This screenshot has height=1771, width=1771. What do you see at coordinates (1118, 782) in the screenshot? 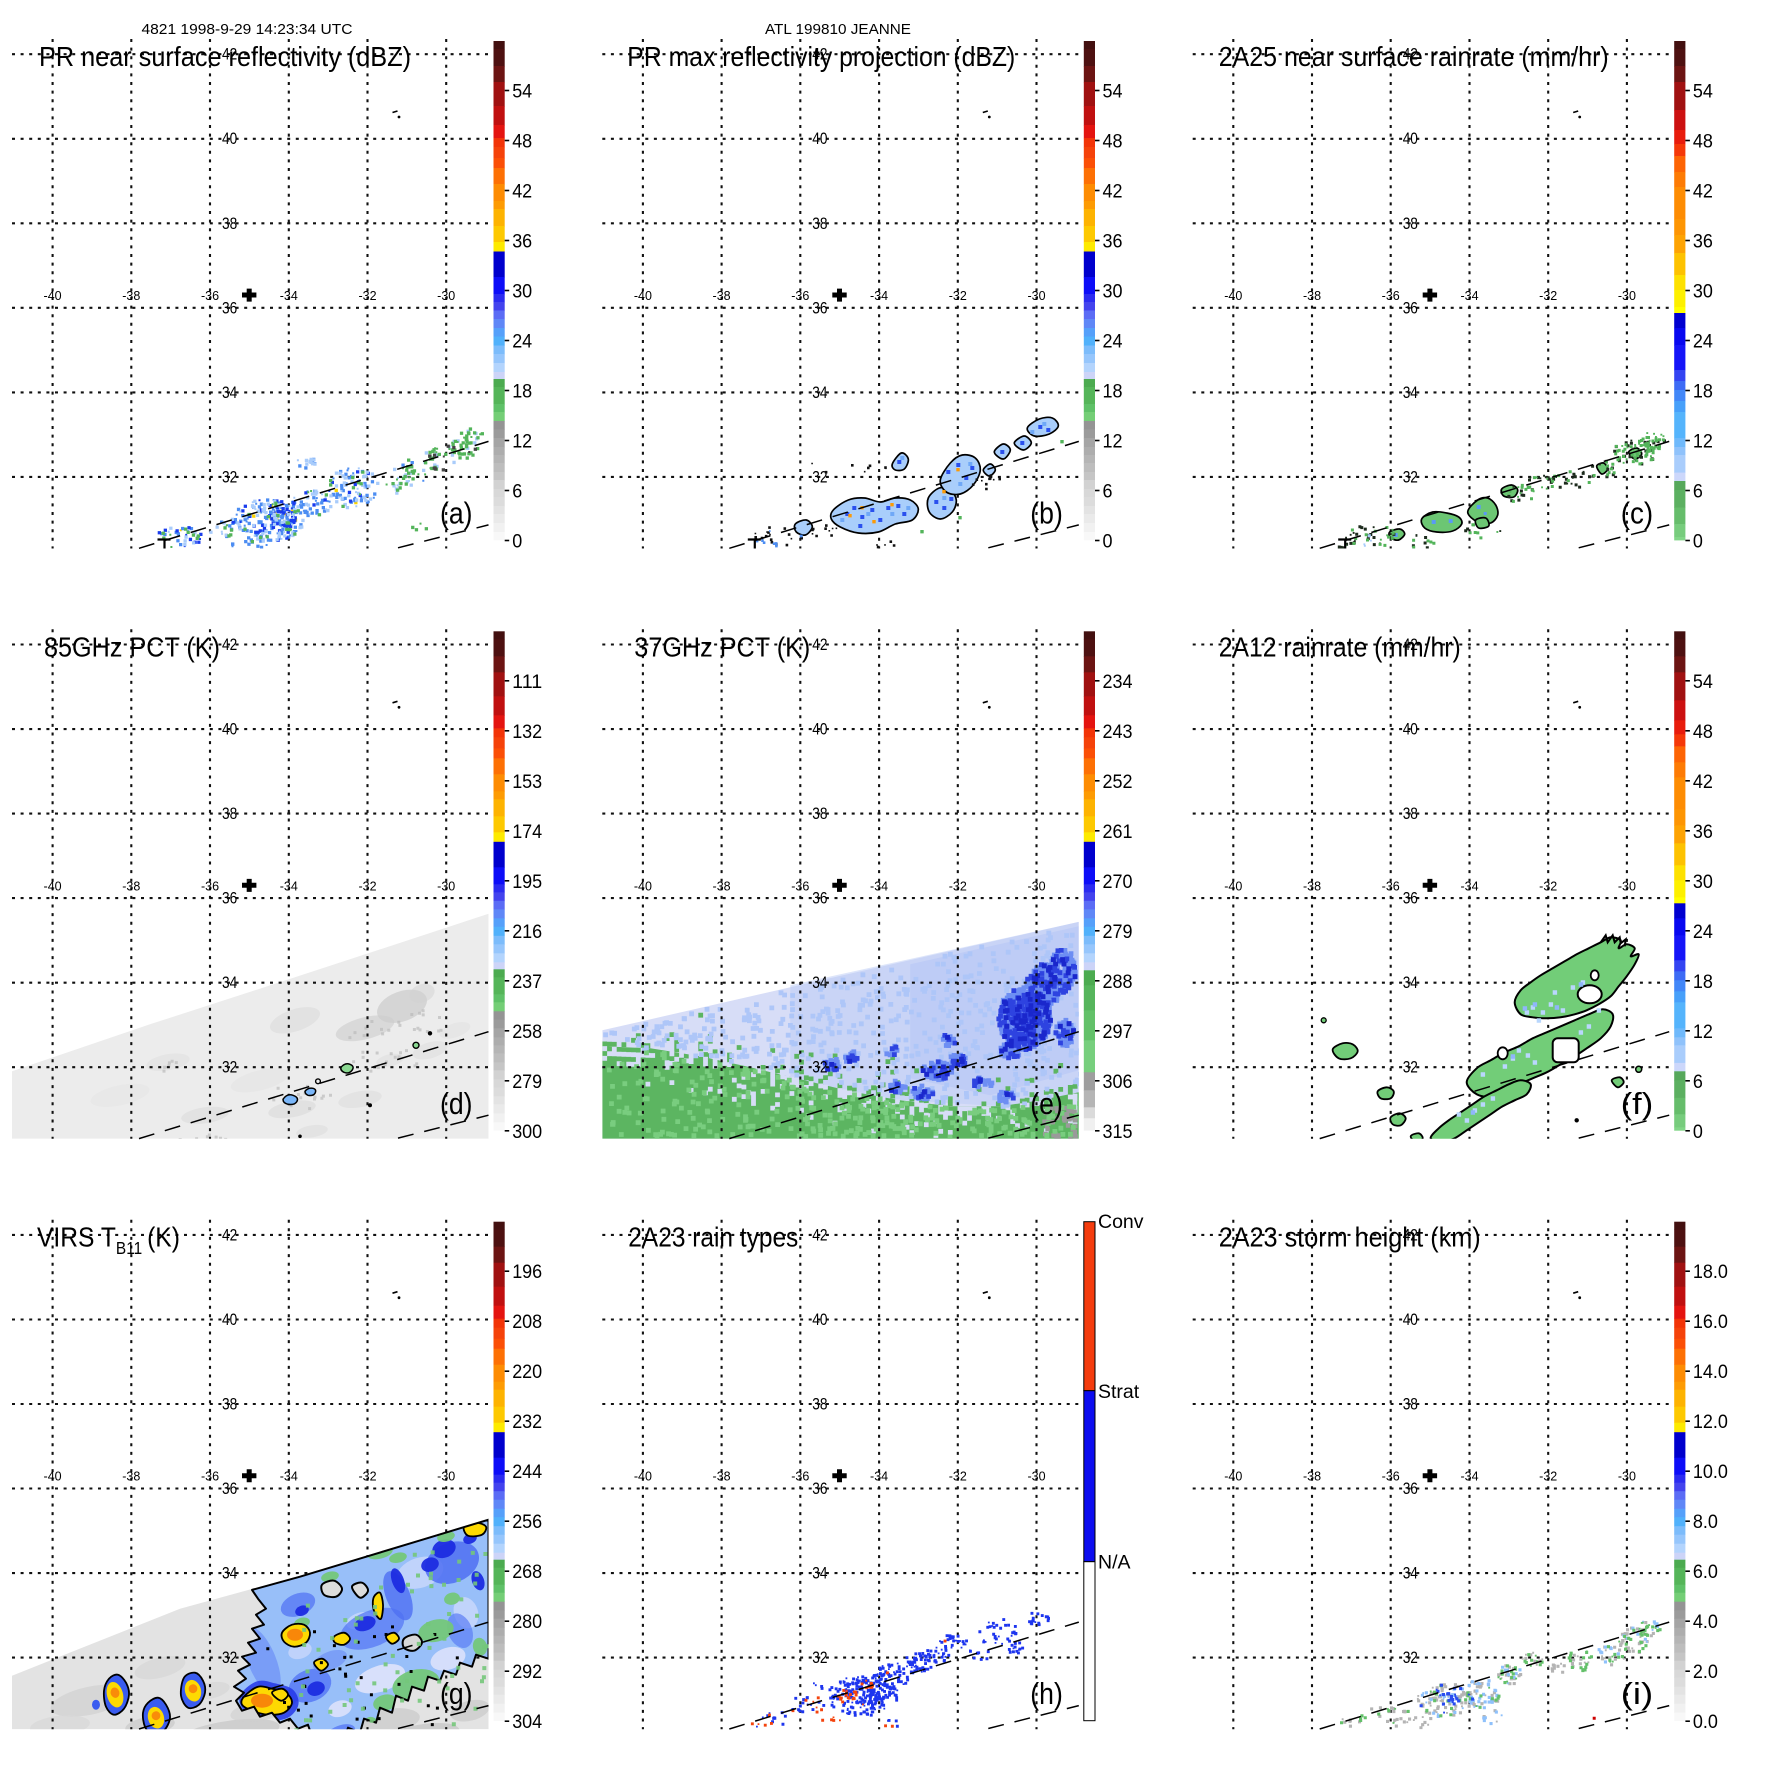
I see `svg-text: 252` at bounding box center [1118, 782].